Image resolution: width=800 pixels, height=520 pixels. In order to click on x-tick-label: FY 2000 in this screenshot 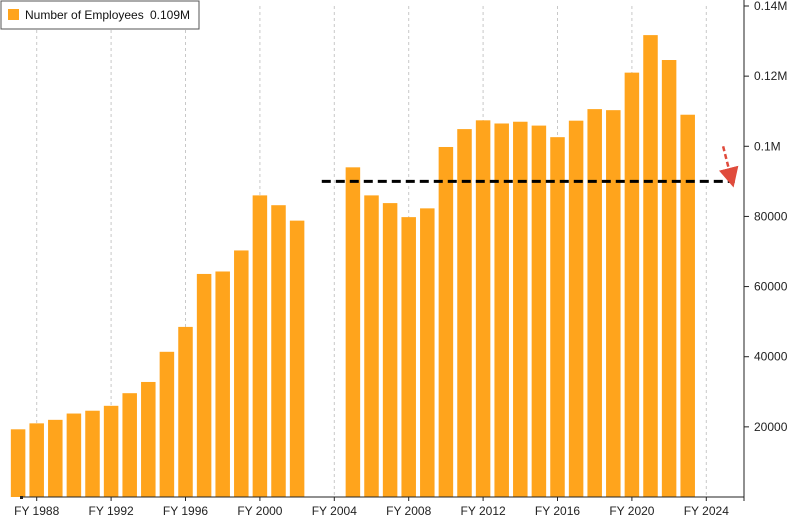, I will do `click(259, 511)`.